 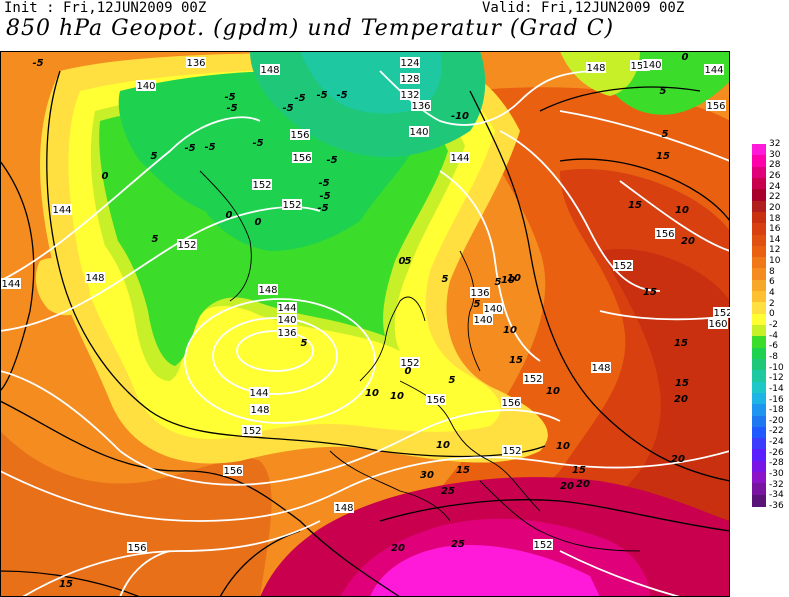 What do you see at coordinates (775, 197) in the screenshot?
I see `legend-label: 22` at bounding box center [775, 197].